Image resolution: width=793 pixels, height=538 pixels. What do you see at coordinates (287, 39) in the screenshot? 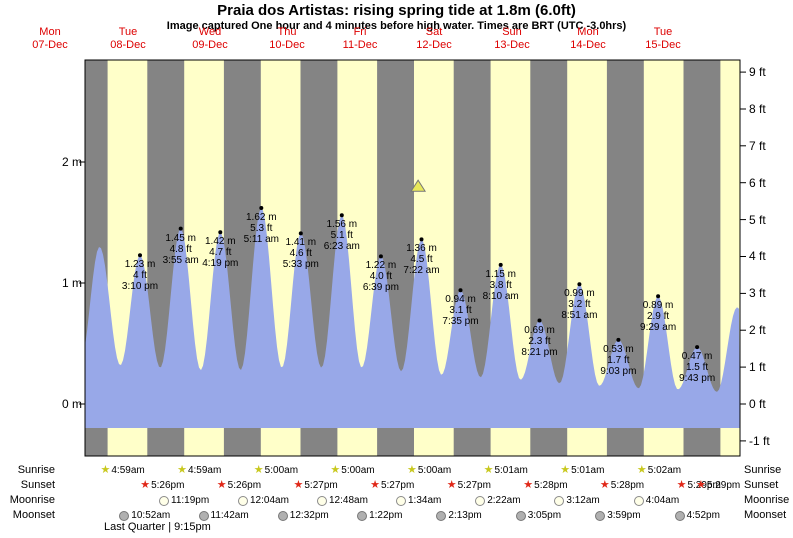
I see `day-label: Thu 10-Dec` at bounding box center [287, 39].